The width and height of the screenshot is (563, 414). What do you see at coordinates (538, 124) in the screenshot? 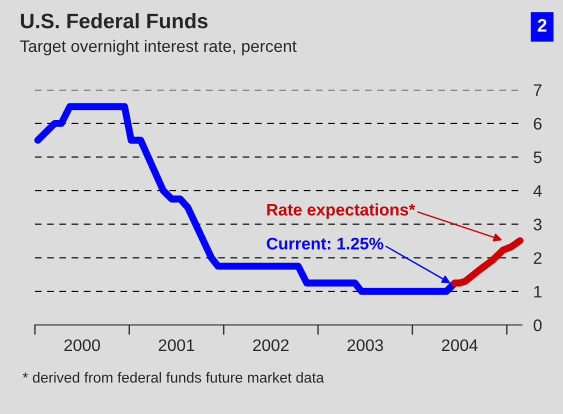
I see `y-tick-label: 6` at bounding box center [538, 124].